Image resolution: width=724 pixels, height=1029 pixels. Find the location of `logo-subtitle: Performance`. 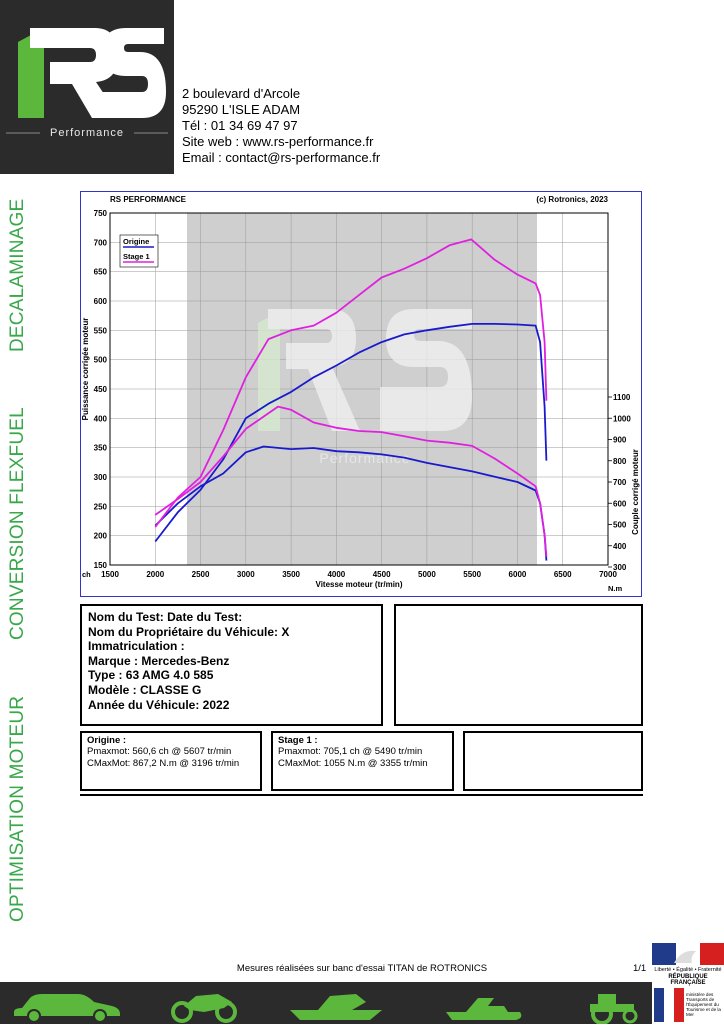

logo-subtitle: Performance is located at coordinates (87, 133).